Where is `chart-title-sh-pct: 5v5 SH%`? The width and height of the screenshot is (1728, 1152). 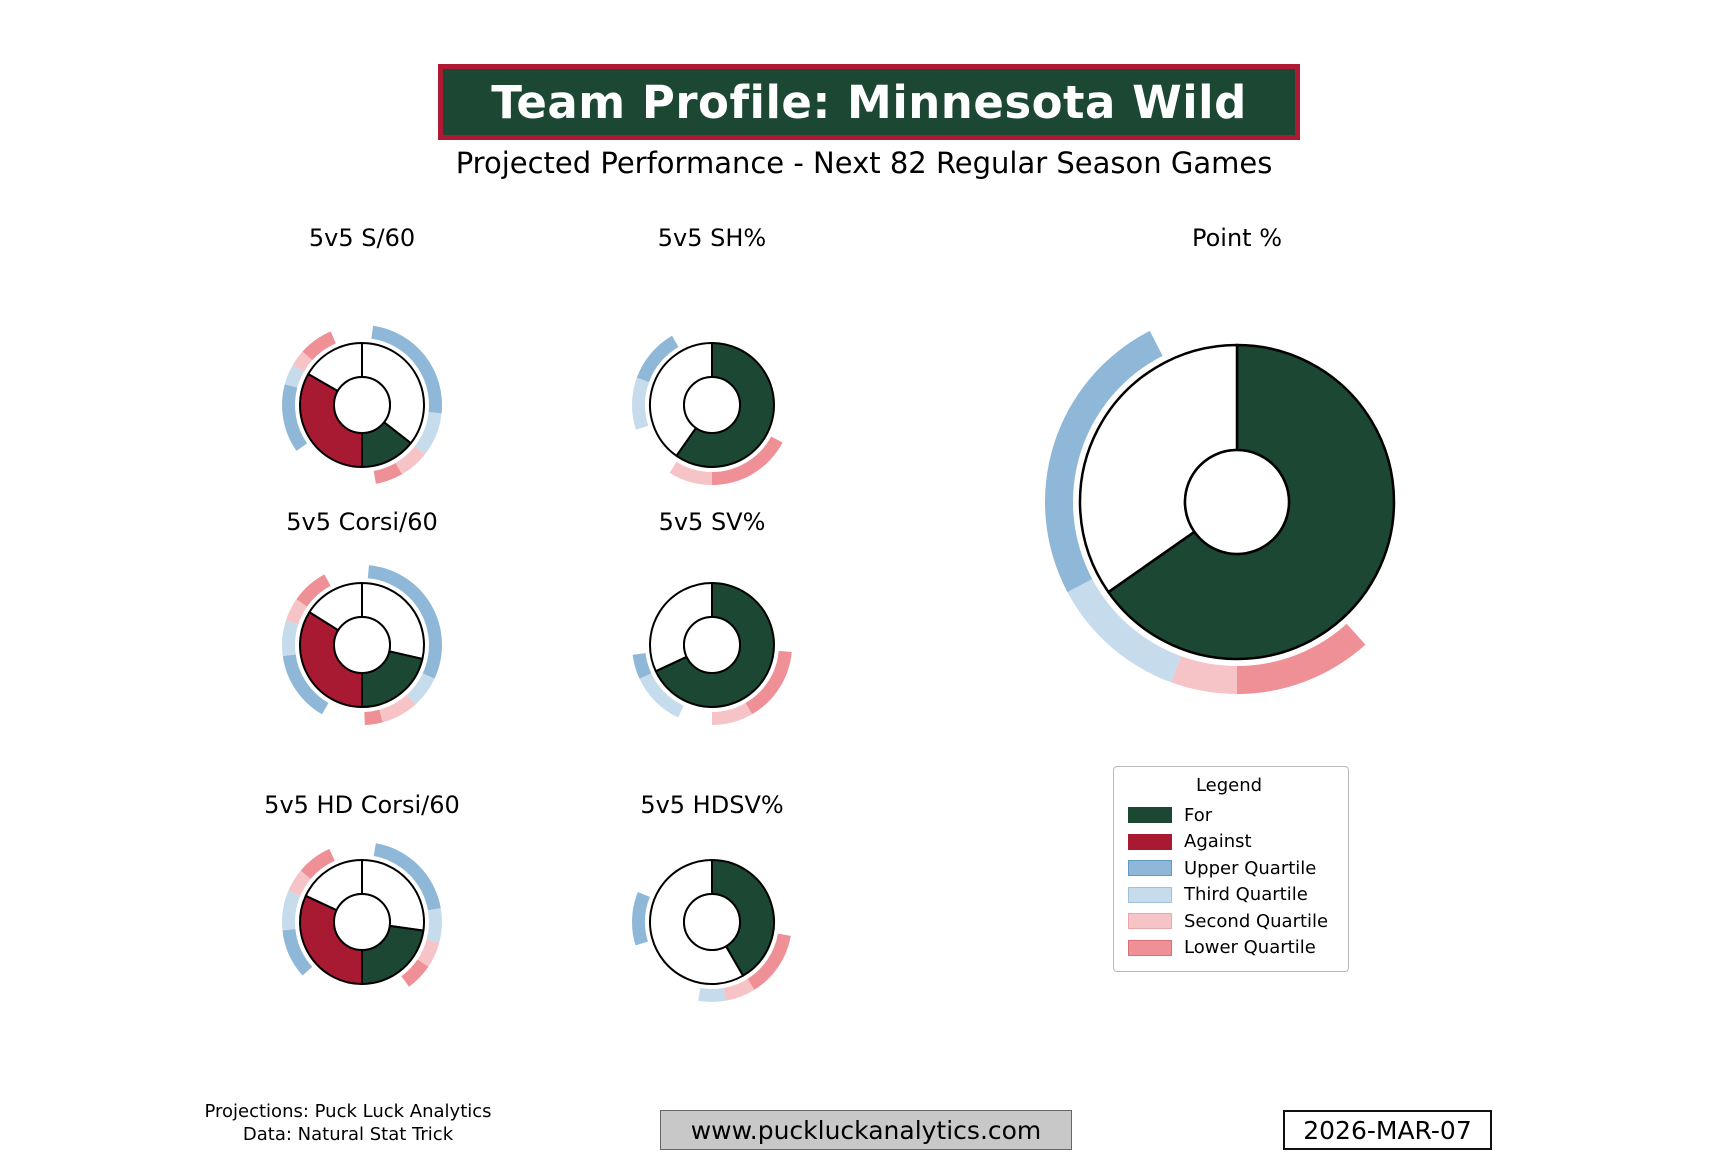
chart-title-sh-pct: 5v5 SH% is located at coordinates (712, 238).